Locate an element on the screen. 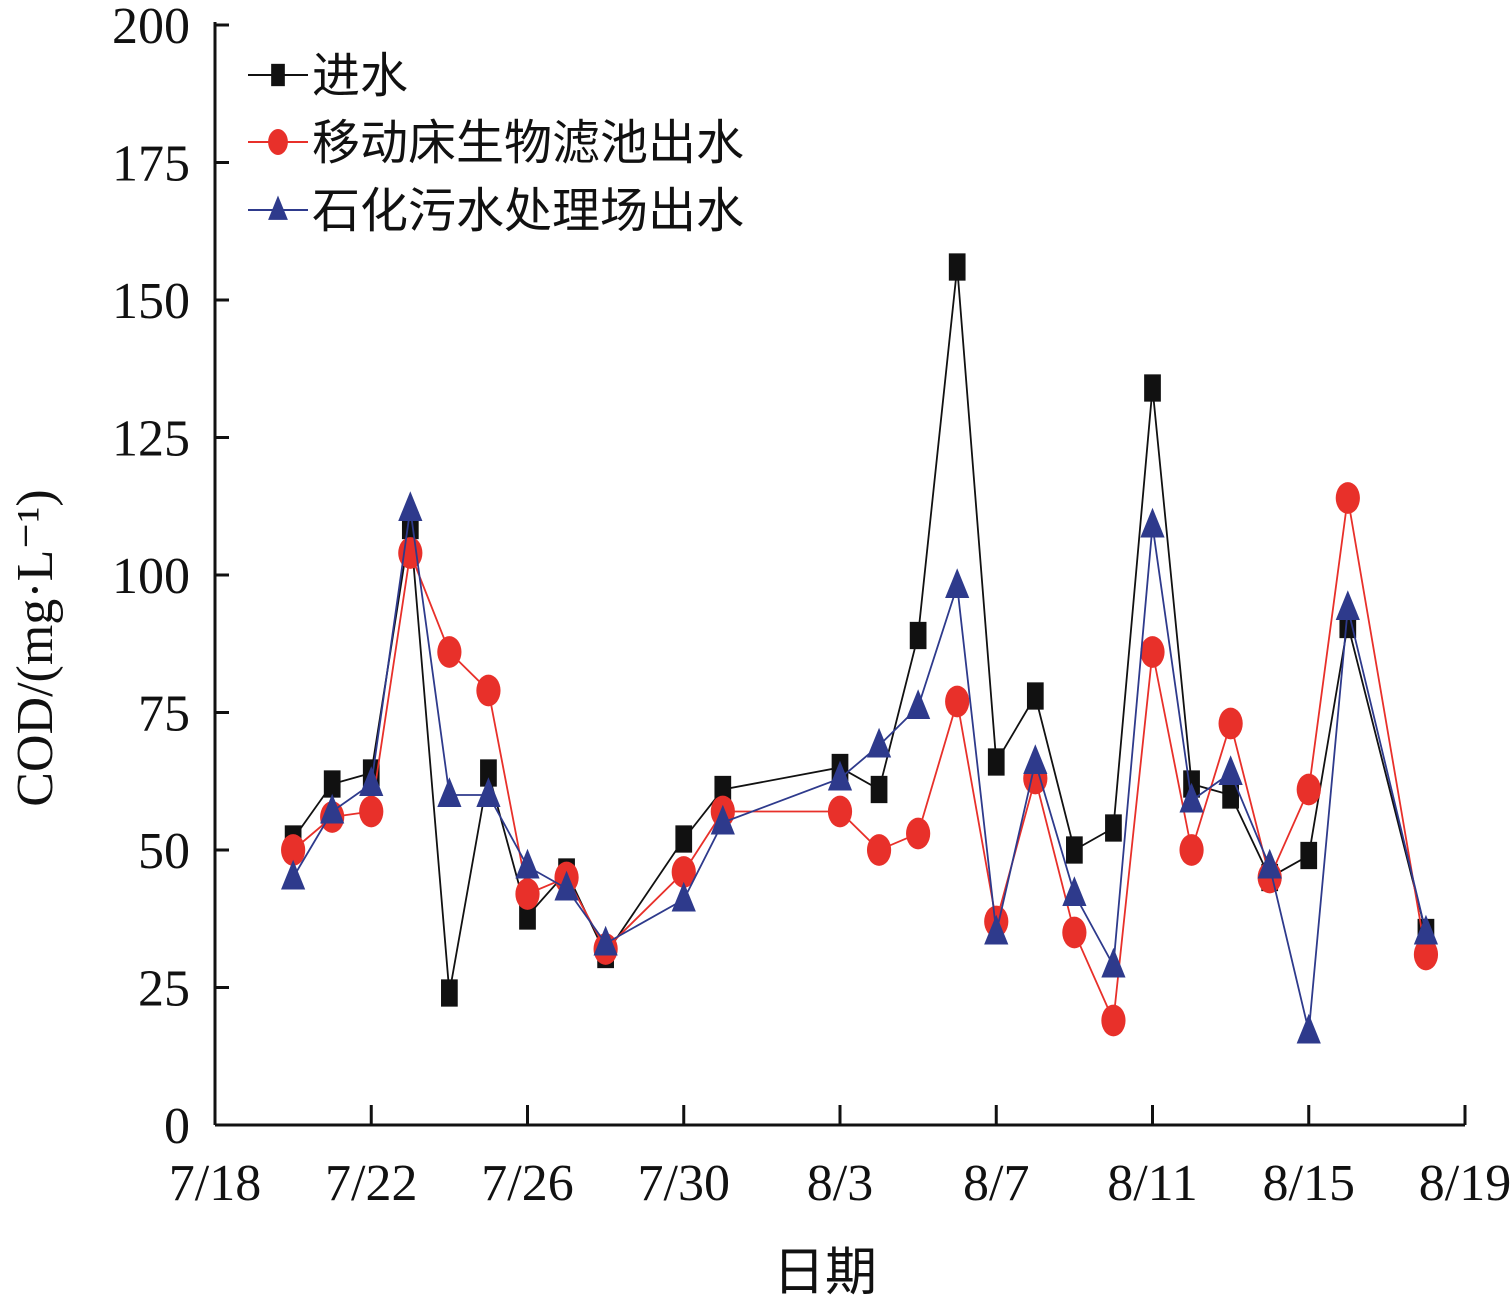 This screenshot has height=1299, width=1512. legend-label: 移动床生物滤池出水 is located at coordinates (528, 143).